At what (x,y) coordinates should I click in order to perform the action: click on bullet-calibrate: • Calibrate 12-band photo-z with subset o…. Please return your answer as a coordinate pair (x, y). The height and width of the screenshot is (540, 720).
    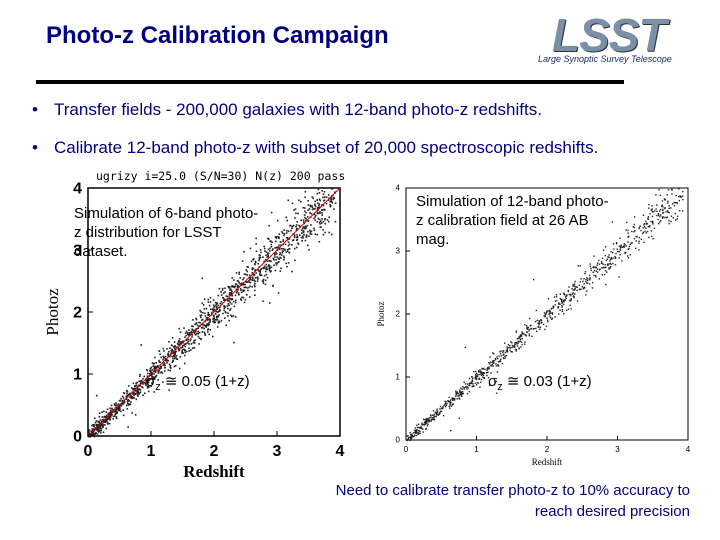
    Looking at the image, I should click on (315, 148).